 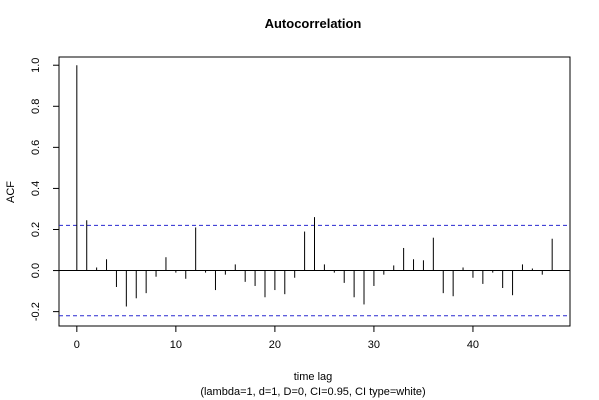 I want to click on y-tick-label: 0.6, so click(x=36, y=147).